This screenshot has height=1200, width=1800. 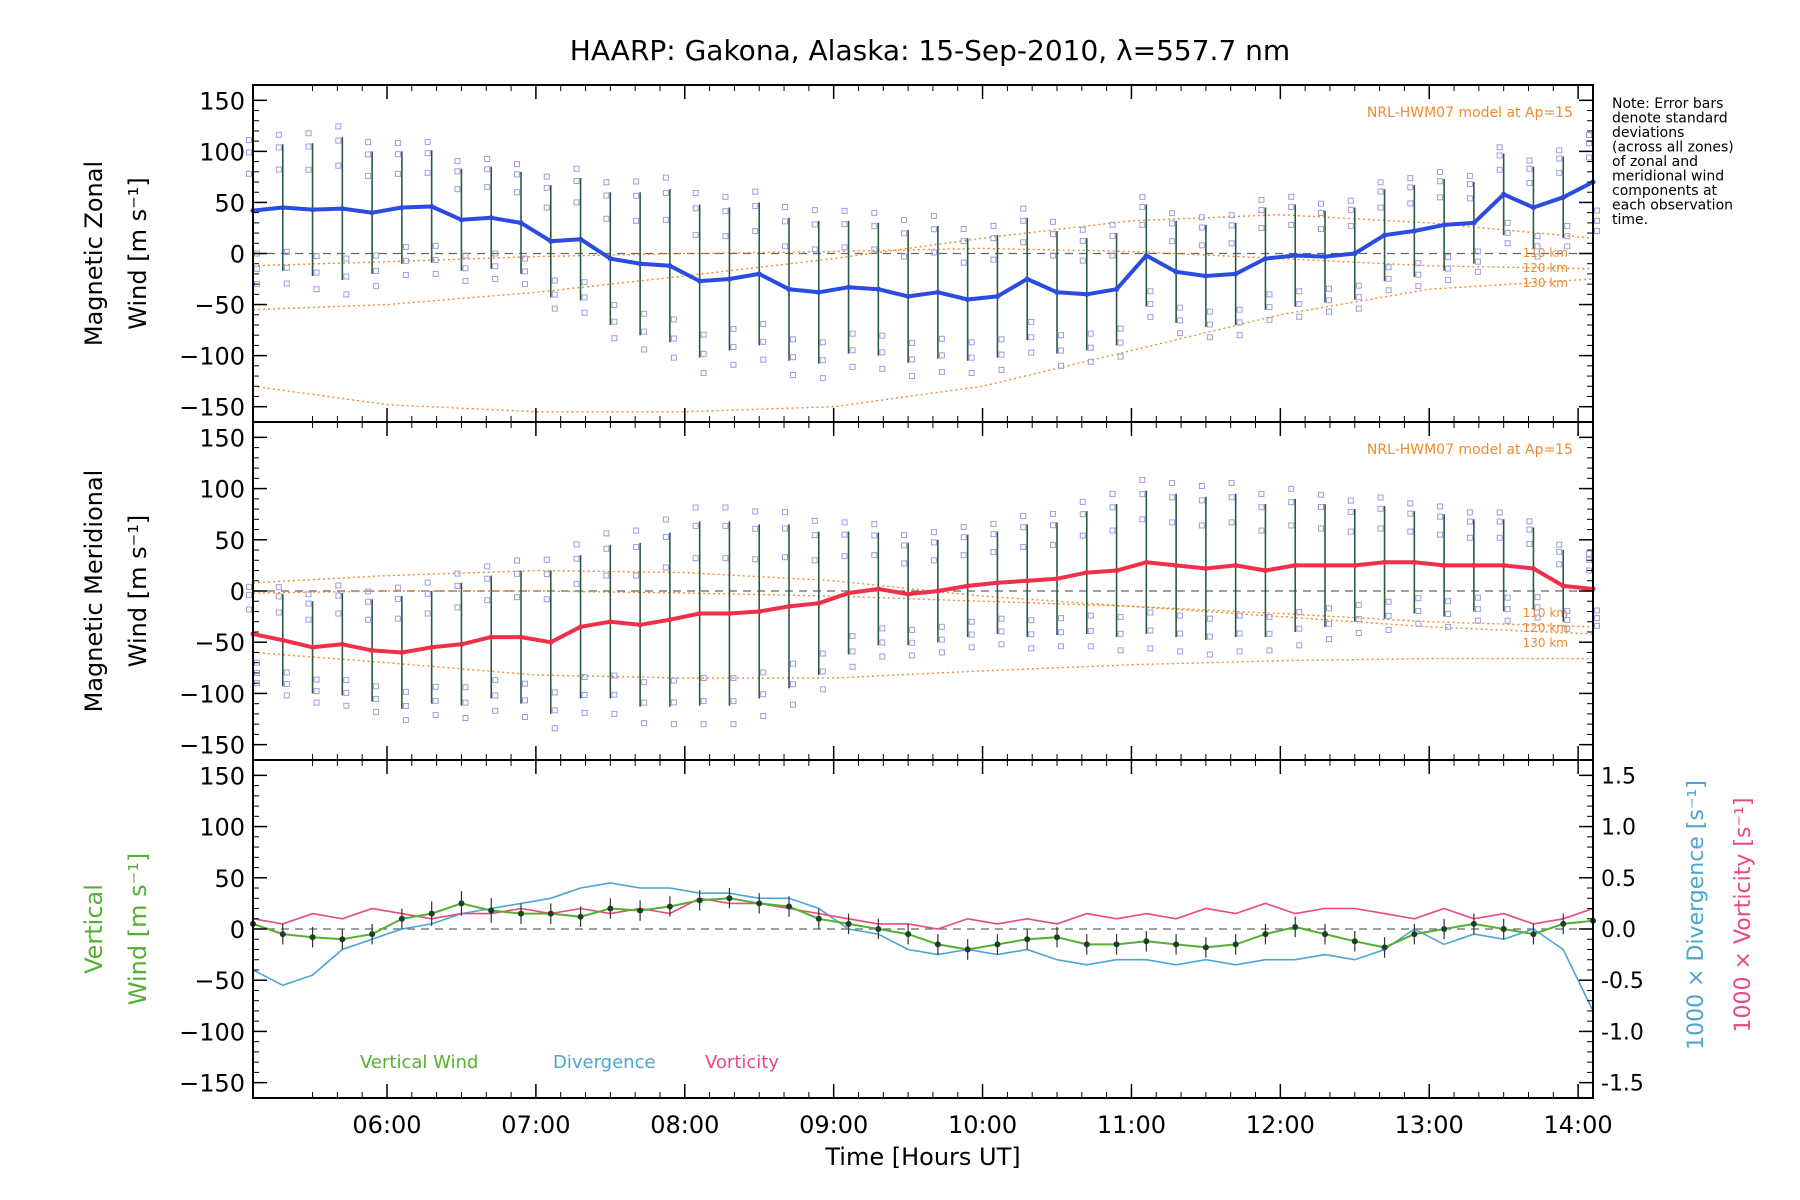 I want to click on y2-tick-label: 1.0, so click(x=1618, y=828).